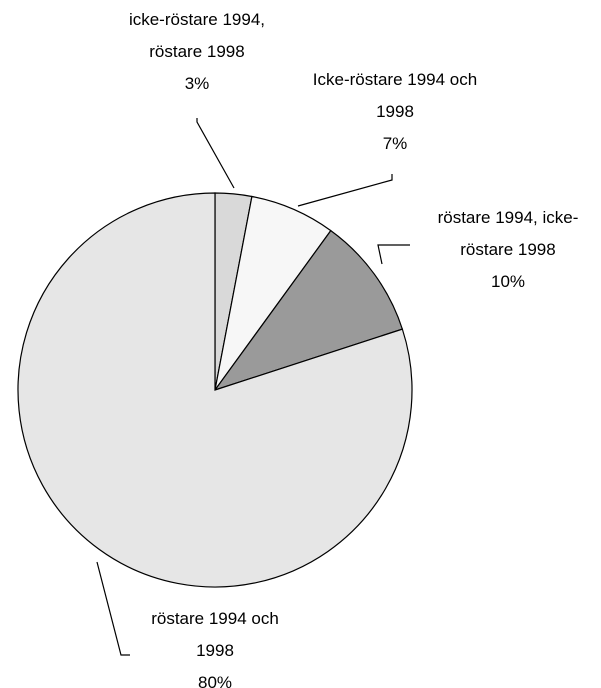  Describe the element at coordinates (395, 95) in the screenshot. I see `category-label: Icke-röstare 1994 och 1998` at that location.